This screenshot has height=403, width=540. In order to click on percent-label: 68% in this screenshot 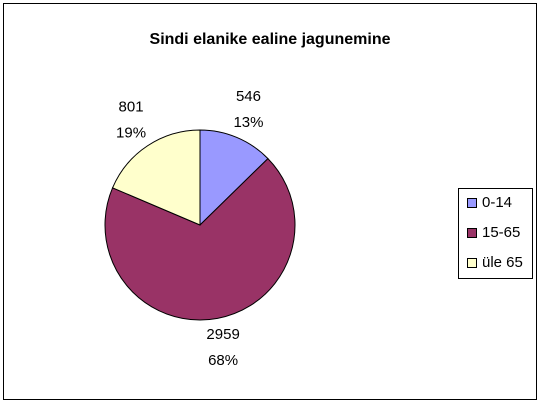, I will do `click(223, 360)`.